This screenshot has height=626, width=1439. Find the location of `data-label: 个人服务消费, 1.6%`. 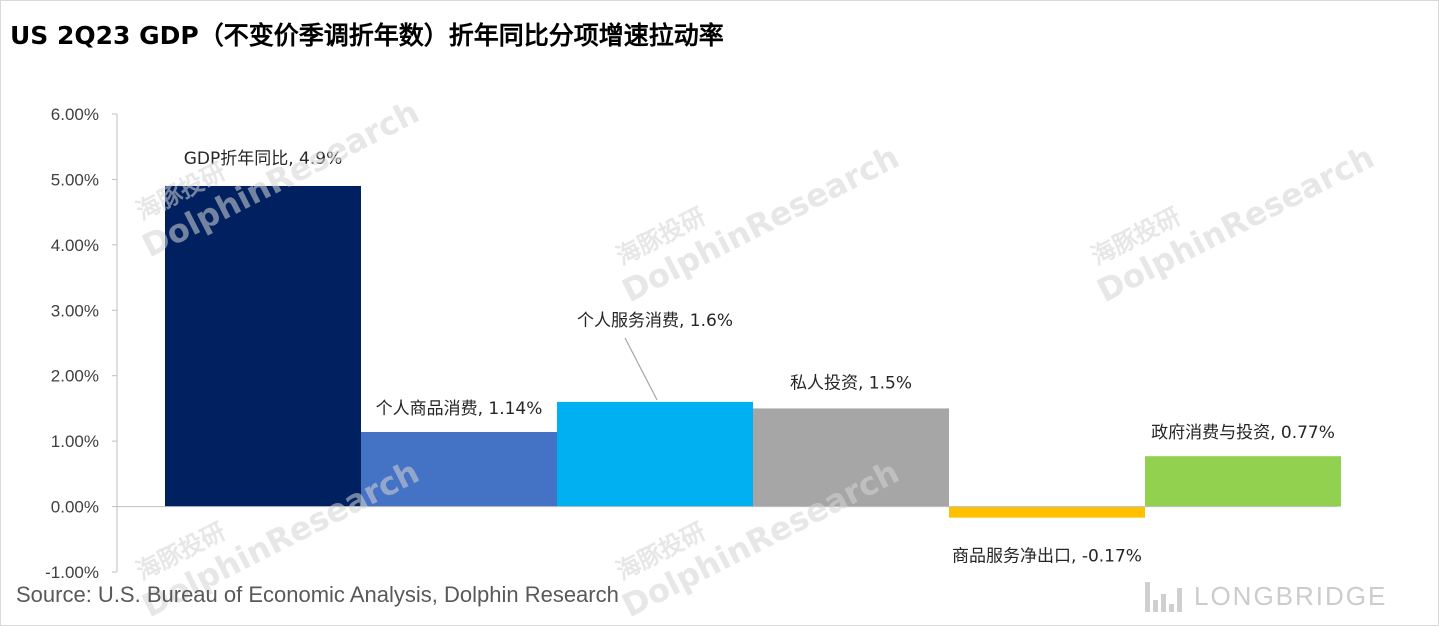

data-label: 个人服务消费, 1.6% is located at coordinates (655, 321).